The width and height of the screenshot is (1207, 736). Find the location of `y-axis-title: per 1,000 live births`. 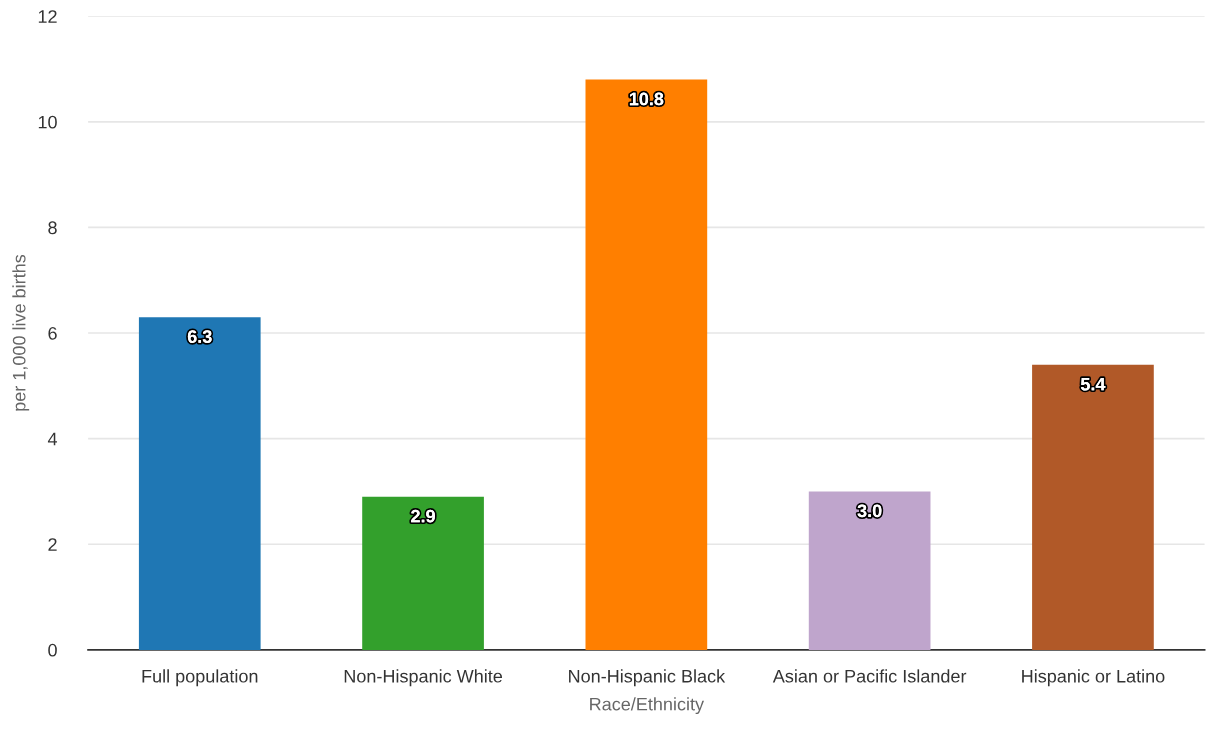

y-axis-title: per 1,000 live births is located at coordinates (21, 332).